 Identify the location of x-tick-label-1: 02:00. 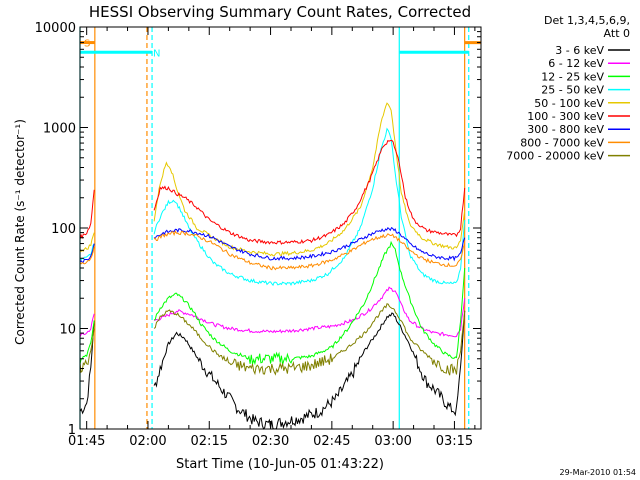
(147, 441).